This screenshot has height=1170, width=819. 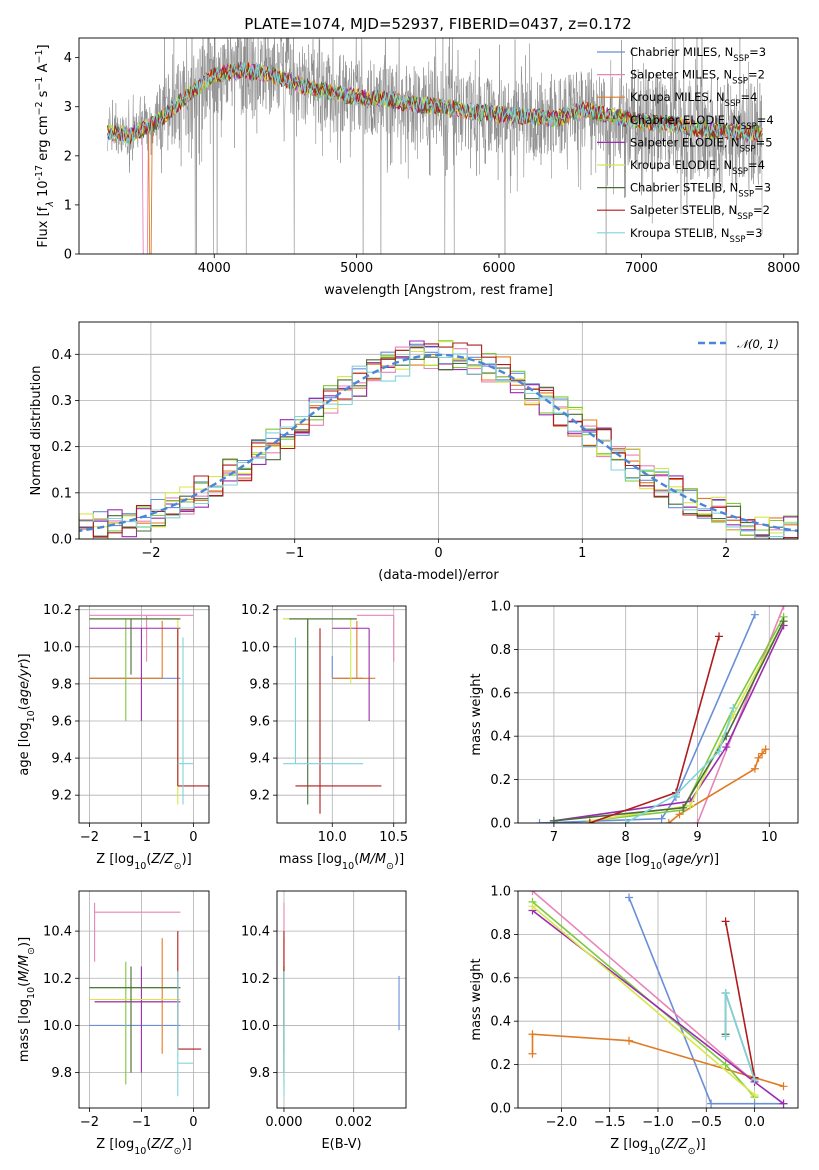 I want to click on y-tick-label: 0.3, so click(x=61, y=401).